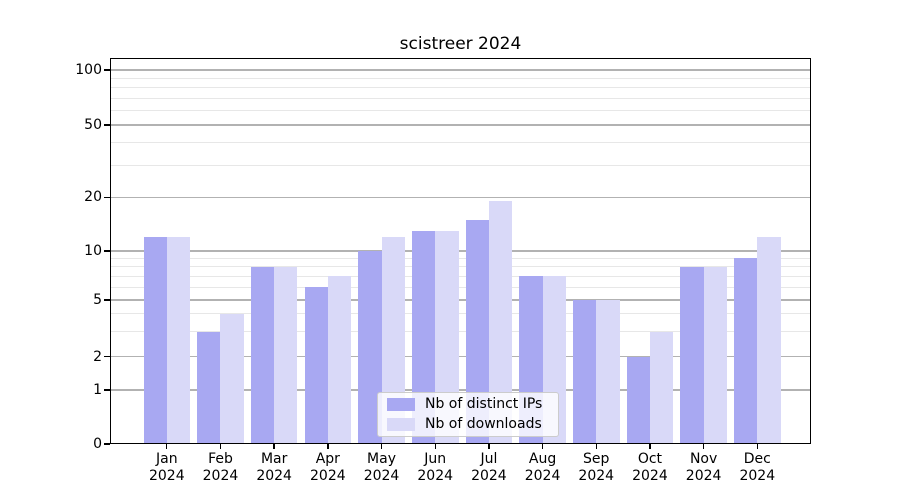 Image resolution: width=900 pixels, height=500 pixels. I want to click on legend-label-distinct-ips: Nb of distinct IPs, so click(484, 404).